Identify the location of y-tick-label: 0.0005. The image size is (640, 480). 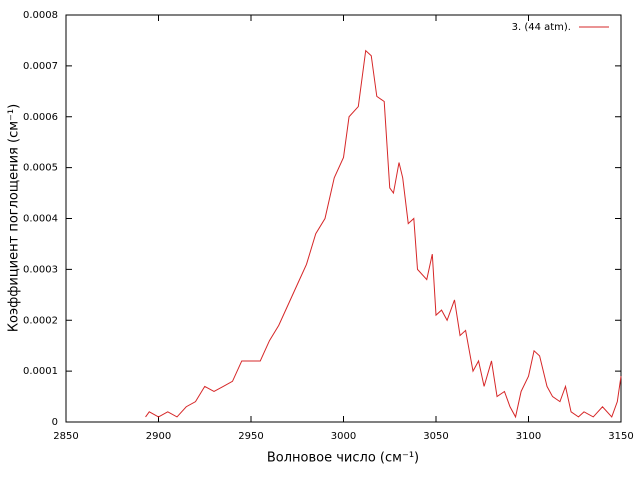
(40, 168).